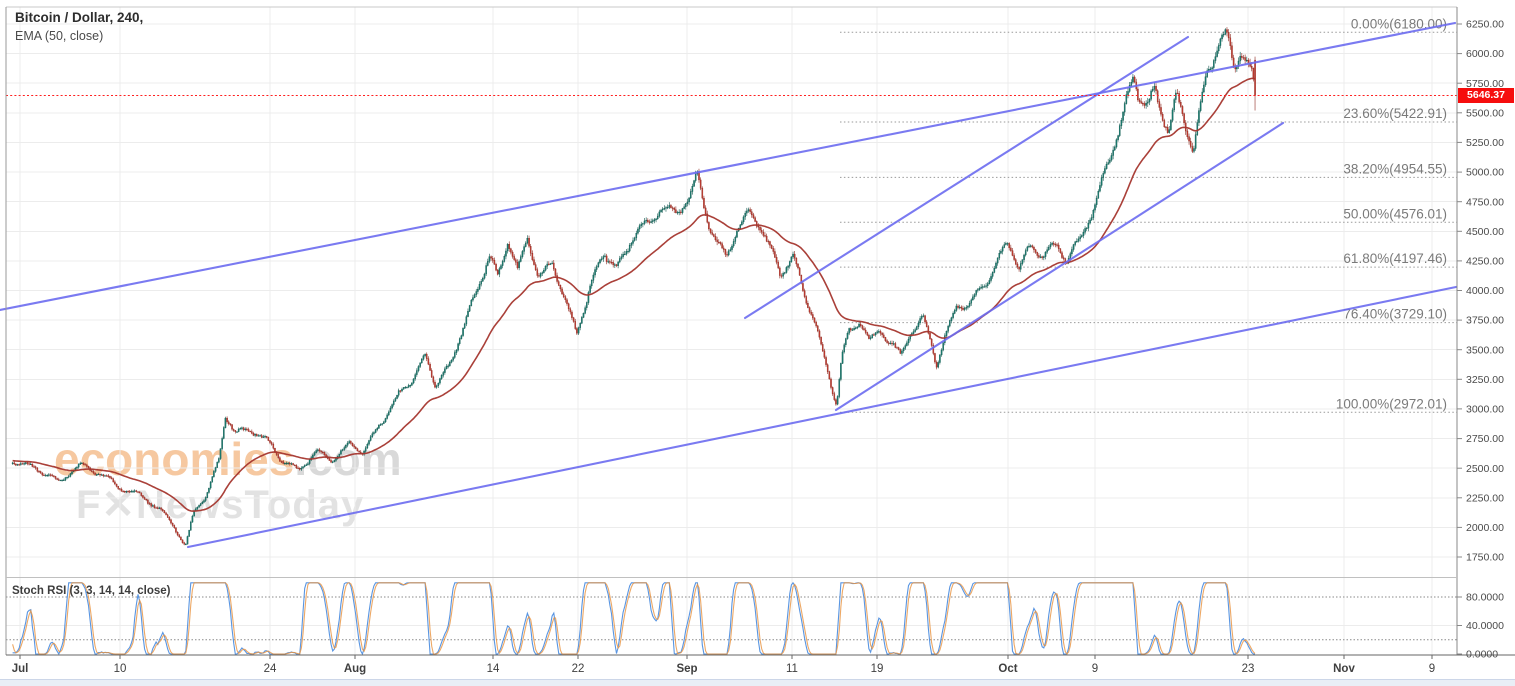  What do you see at coordinates (1485, 598) in the screenshot?
I see `stoch-tick-label: 80.0000` at bounding box center [1485, 598].